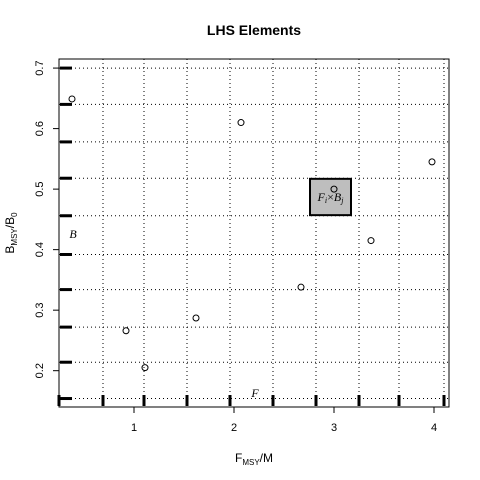 The image size is (480, 480). What do you see at coordinates (46, 219) in the screenshot?
I see `y-axis: 0.2 0.3 0.4 0.5 0.6 0.7` at bounding box center [46, 219].